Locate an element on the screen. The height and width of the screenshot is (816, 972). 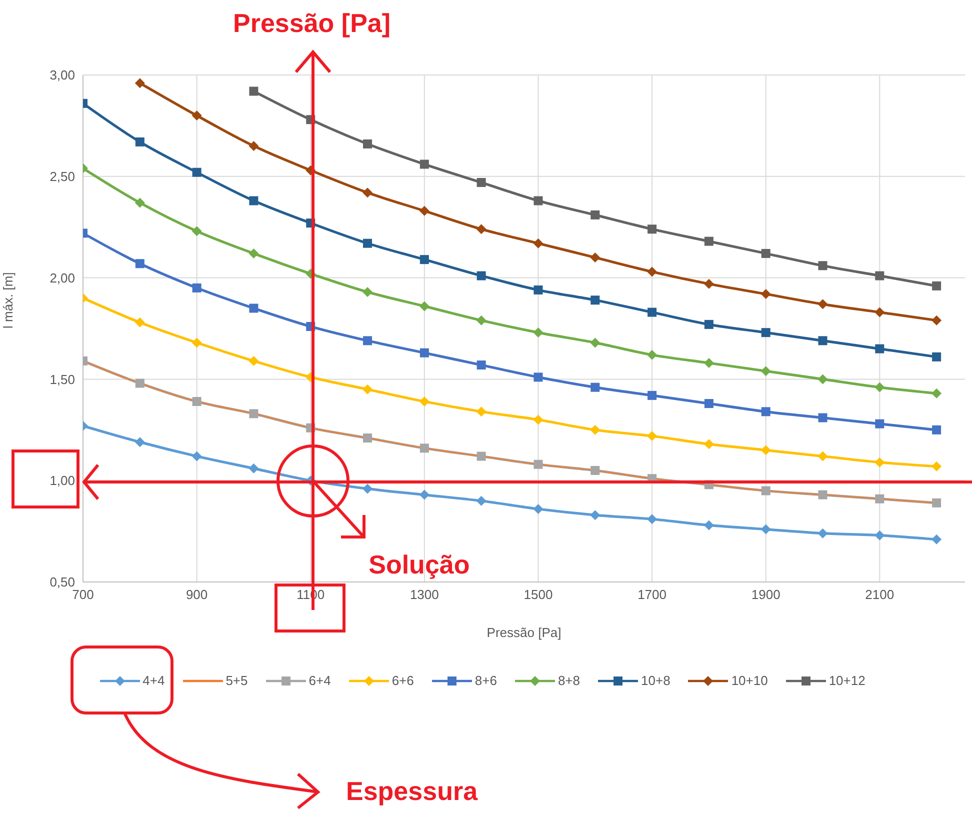
annotation: Solução is located at coordinates (419, 565).